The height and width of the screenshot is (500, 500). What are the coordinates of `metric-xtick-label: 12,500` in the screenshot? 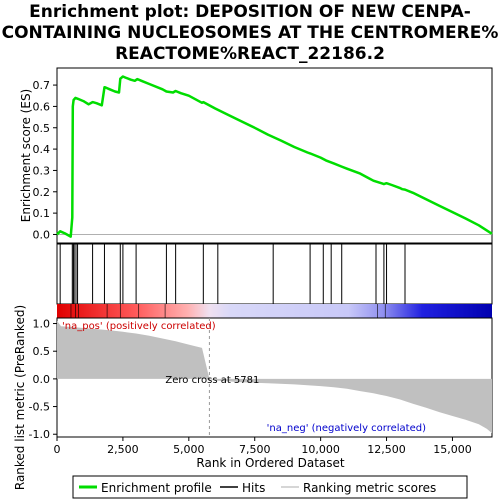 It's located at (386, 449).